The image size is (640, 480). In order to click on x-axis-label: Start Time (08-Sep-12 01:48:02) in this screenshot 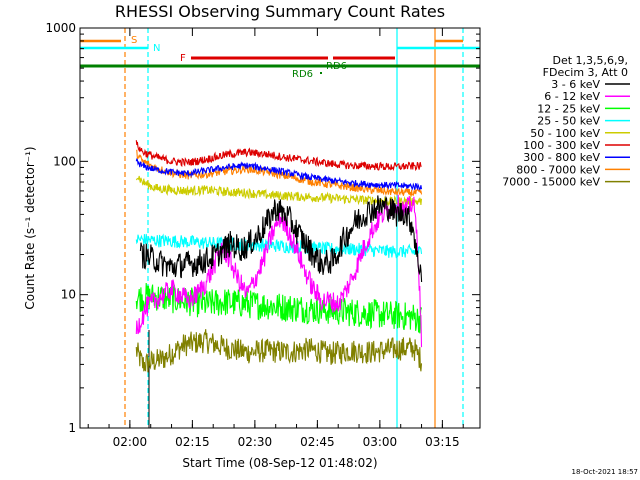, I will do `click(279, 463)`.